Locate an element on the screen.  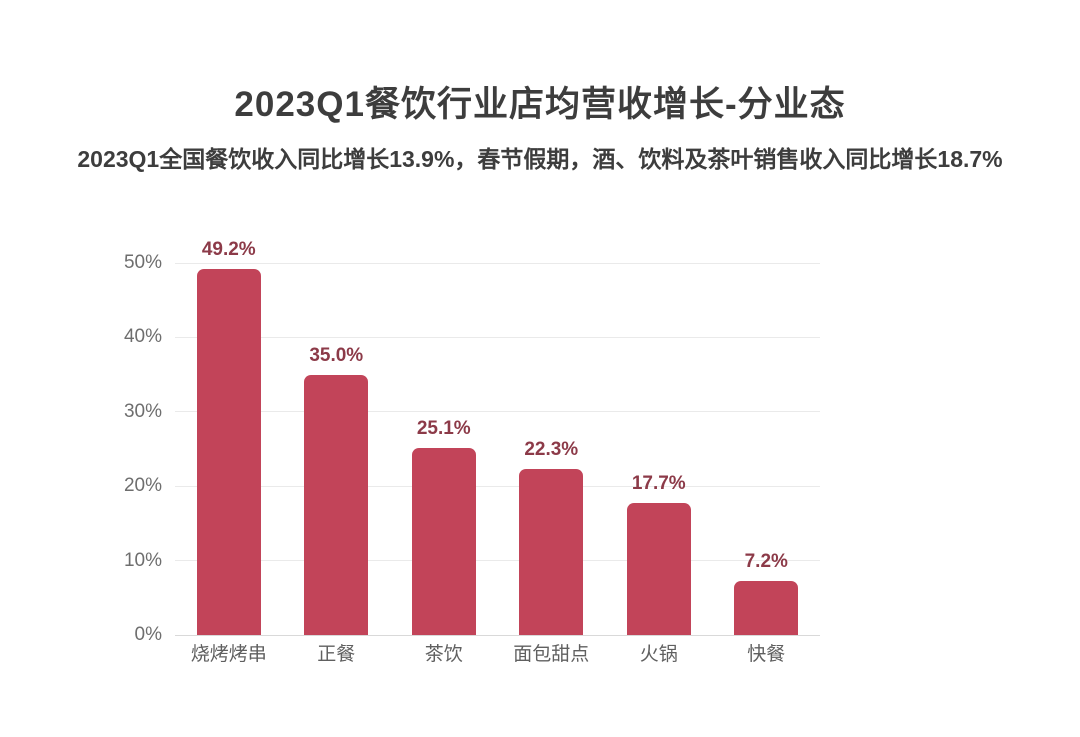
x-axis-category-label: 正餐 is located at coordinates (336, 654).